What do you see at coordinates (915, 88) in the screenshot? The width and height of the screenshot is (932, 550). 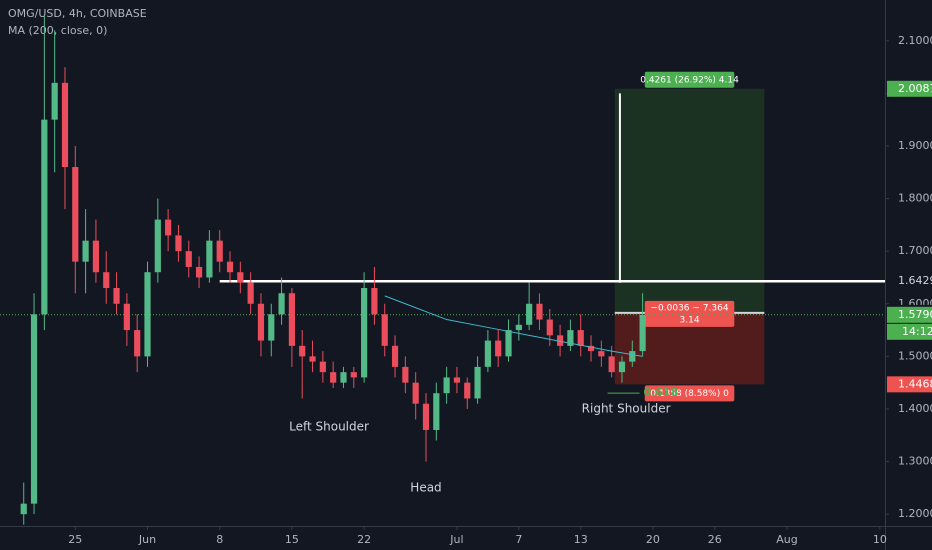 I see `target-tag: 2.0087` at bounding box center [915, 88].